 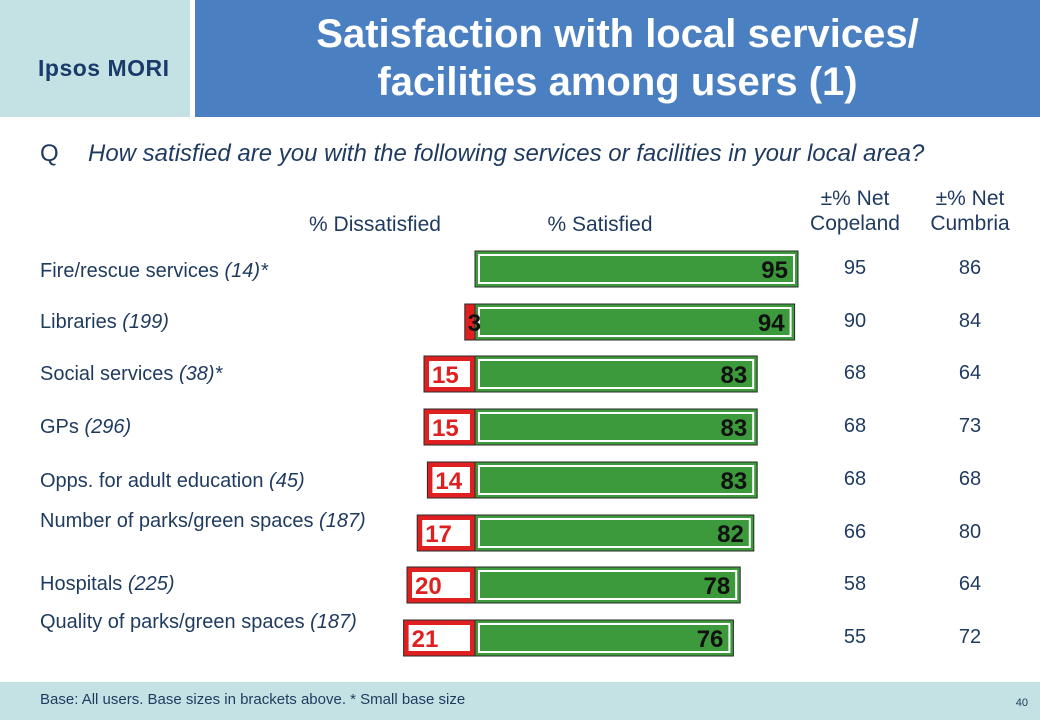 What do you see at coordinates (84, 584) in the screenshot?
I see `row-label-text: Hospitals` at bounding box center [84, 584].